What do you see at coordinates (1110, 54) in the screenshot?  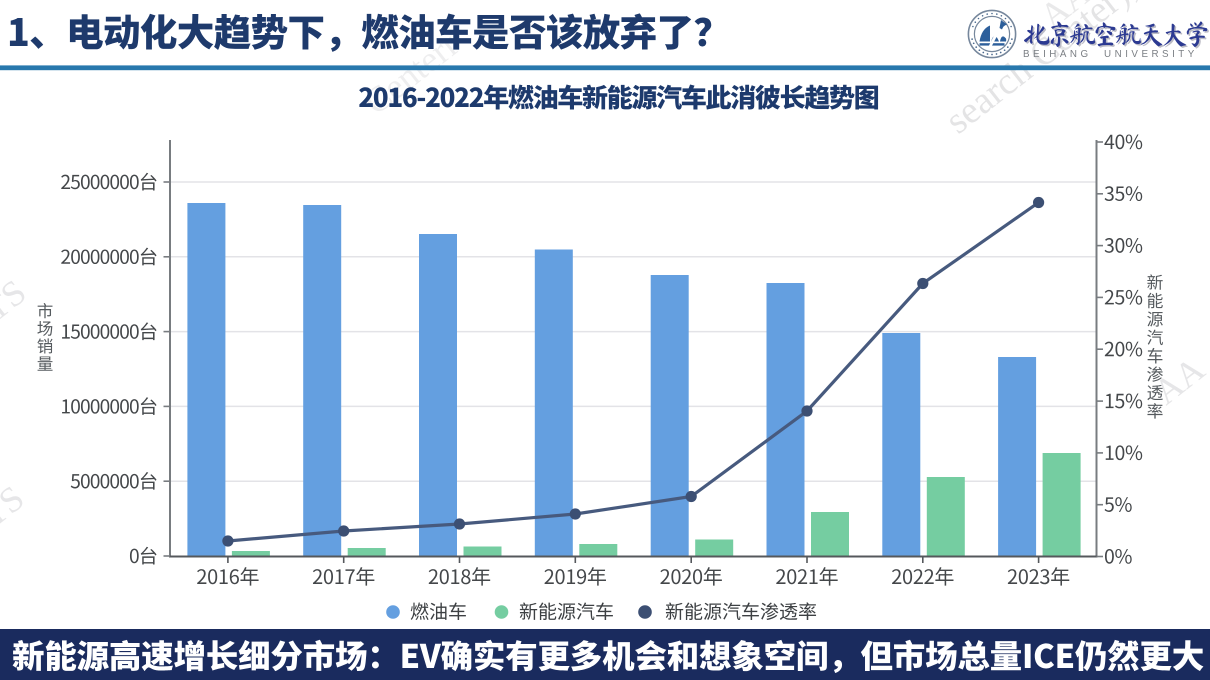 I see `svg-text: BEIHANG UNIVERSITY` at bounding box center [1110, 54].